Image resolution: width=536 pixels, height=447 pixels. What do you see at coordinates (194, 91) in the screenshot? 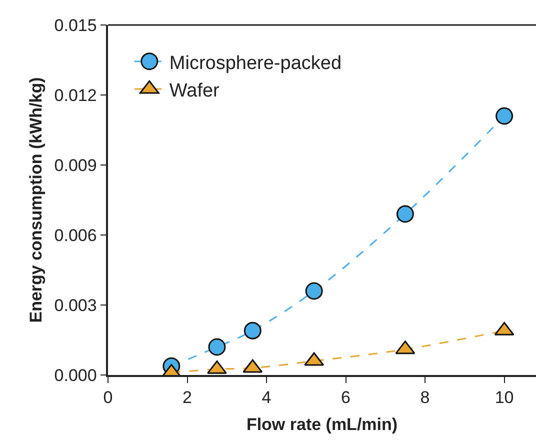
I see `legend-label: Wafer` at bounding box center [194, 91].